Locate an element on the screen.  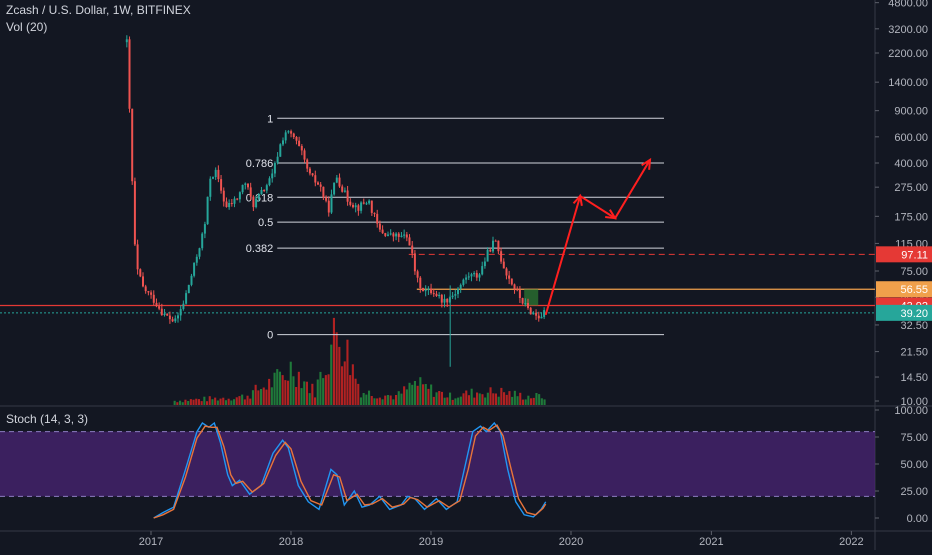
price-badge-label: 97.11 is located at coordinates (914, 255).